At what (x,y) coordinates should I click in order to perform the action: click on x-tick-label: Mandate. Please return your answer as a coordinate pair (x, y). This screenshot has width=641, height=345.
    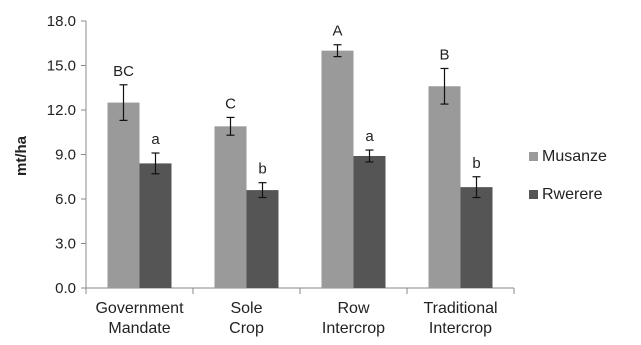
    Looking at the image, I should click on (139, 328).